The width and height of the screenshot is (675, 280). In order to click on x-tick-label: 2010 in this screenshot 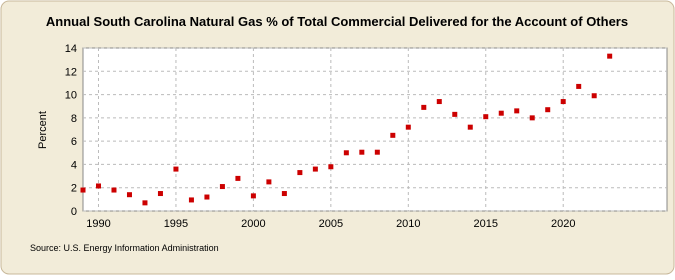, I will do `click(408, 224)`.